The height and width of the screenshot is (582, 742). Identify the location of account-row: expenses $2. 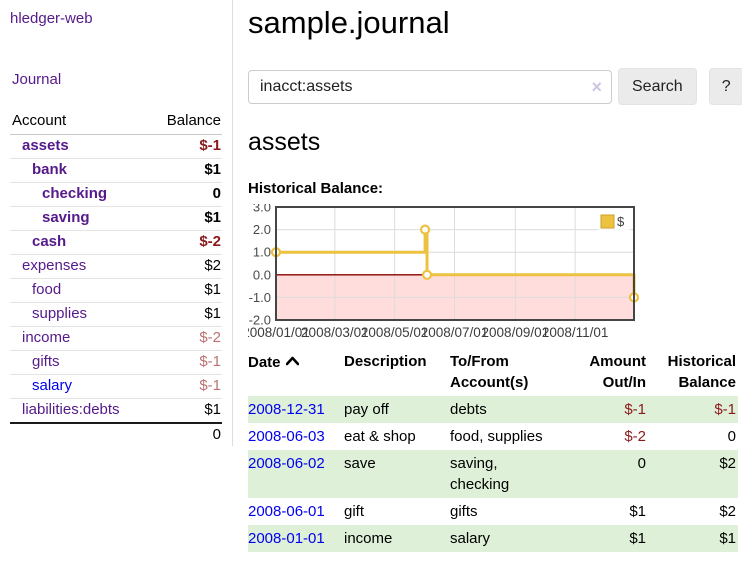
(116, 266).